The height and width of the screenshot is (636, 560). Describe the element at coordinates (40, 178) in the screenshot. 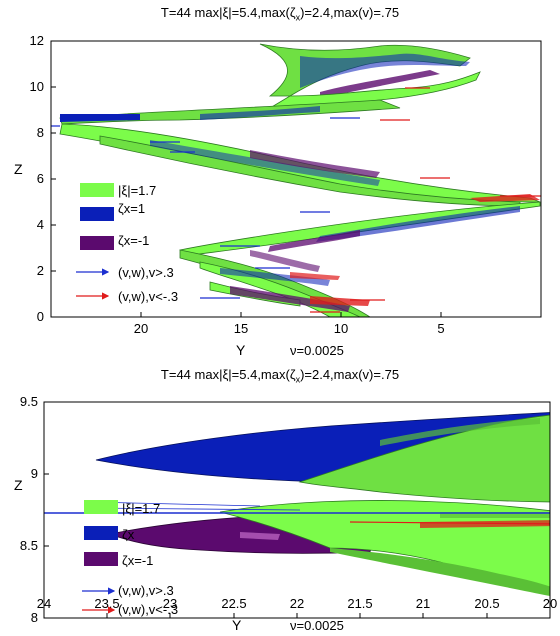

I see `y-tick-label: 6` at that location.